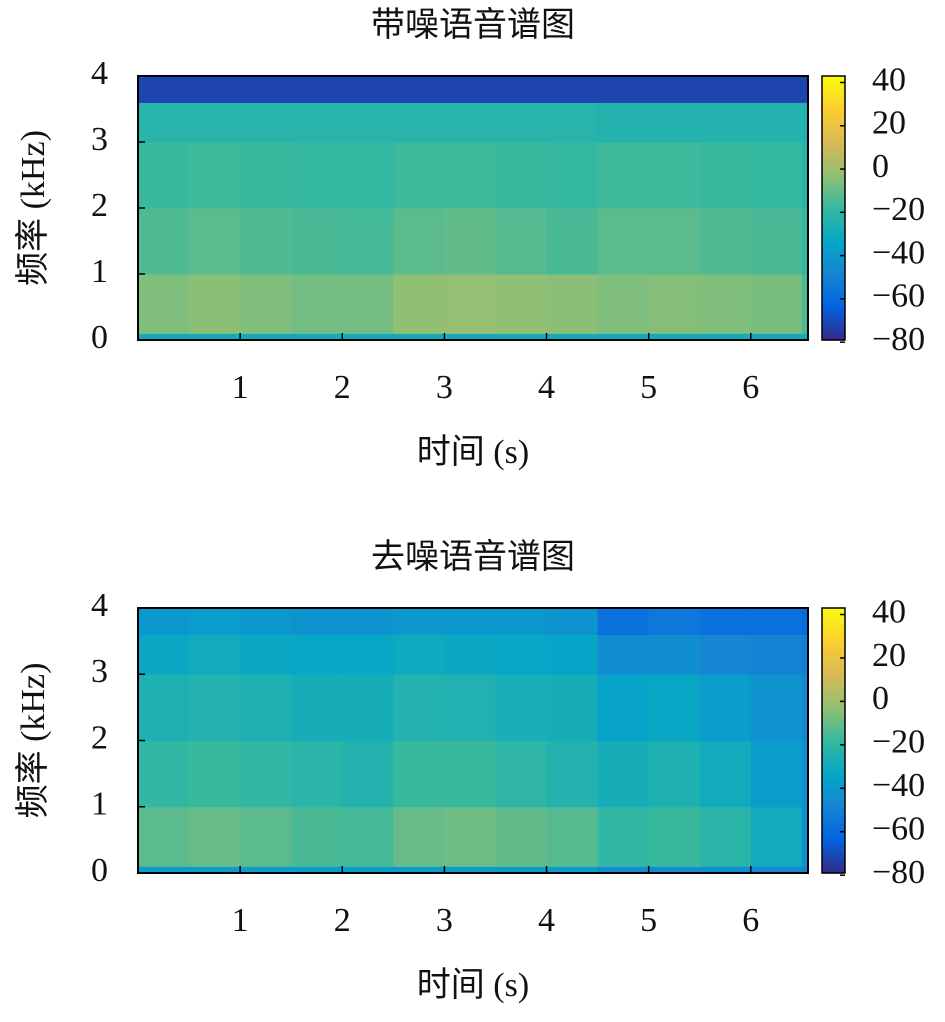  I want to click on x-tick-label: 5, so click(648, 387).